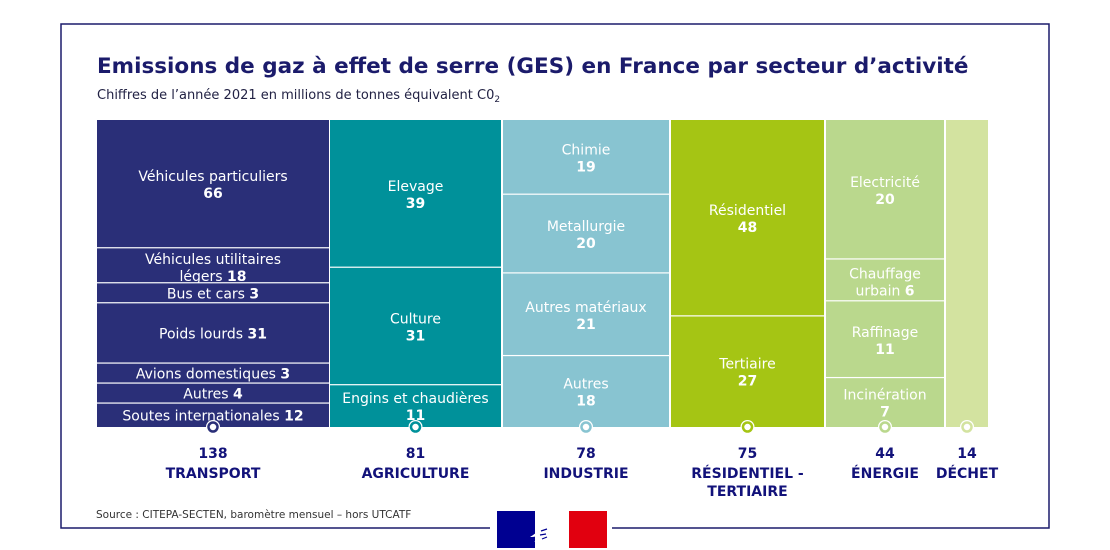 Image resolution: width=1110 pixels, height=550 pixels. What do you see at coordinates (254, 294) in the screenshot?
I see `value-transport-bus-et-cars: 3` at bounding box center [254, 294].